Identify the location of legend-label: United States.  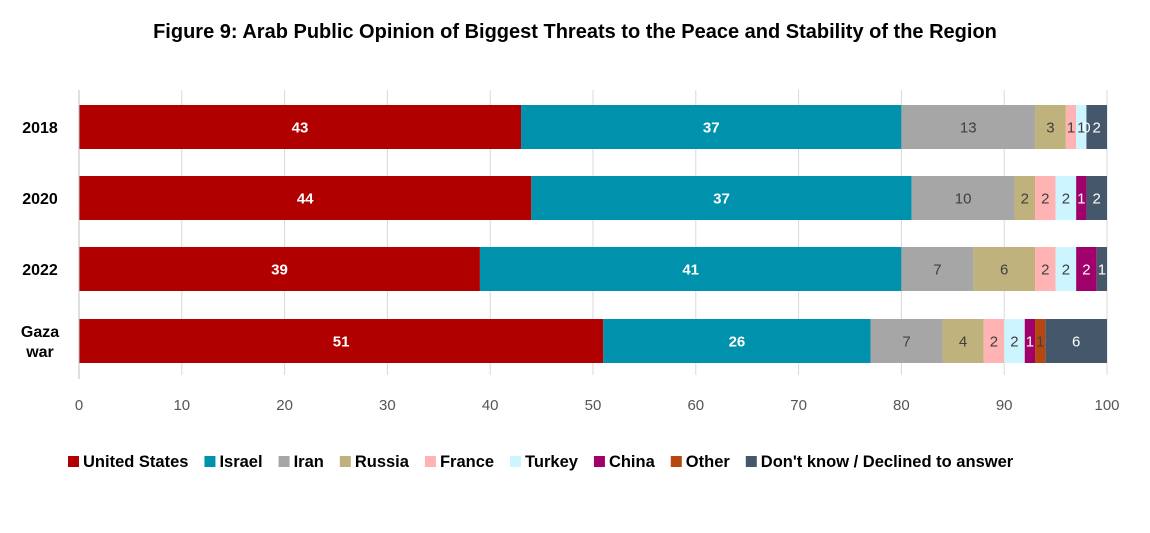
(135, 462).